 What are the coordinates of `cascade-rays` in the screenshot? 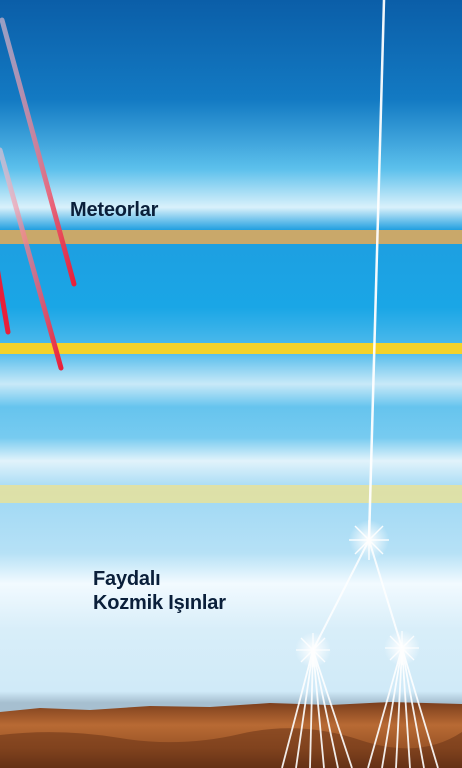 It's located at (360, 707).